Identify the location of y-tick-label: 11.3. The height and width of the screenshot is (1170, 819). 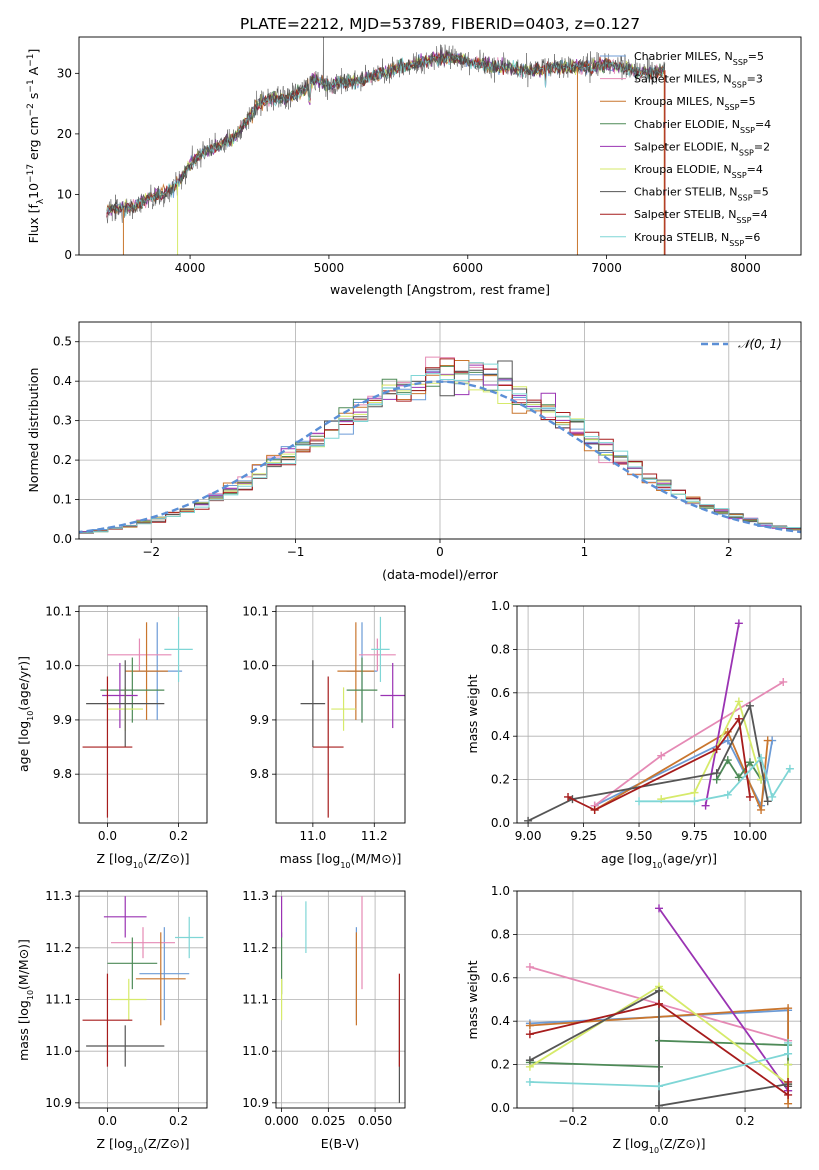
(255, 896).